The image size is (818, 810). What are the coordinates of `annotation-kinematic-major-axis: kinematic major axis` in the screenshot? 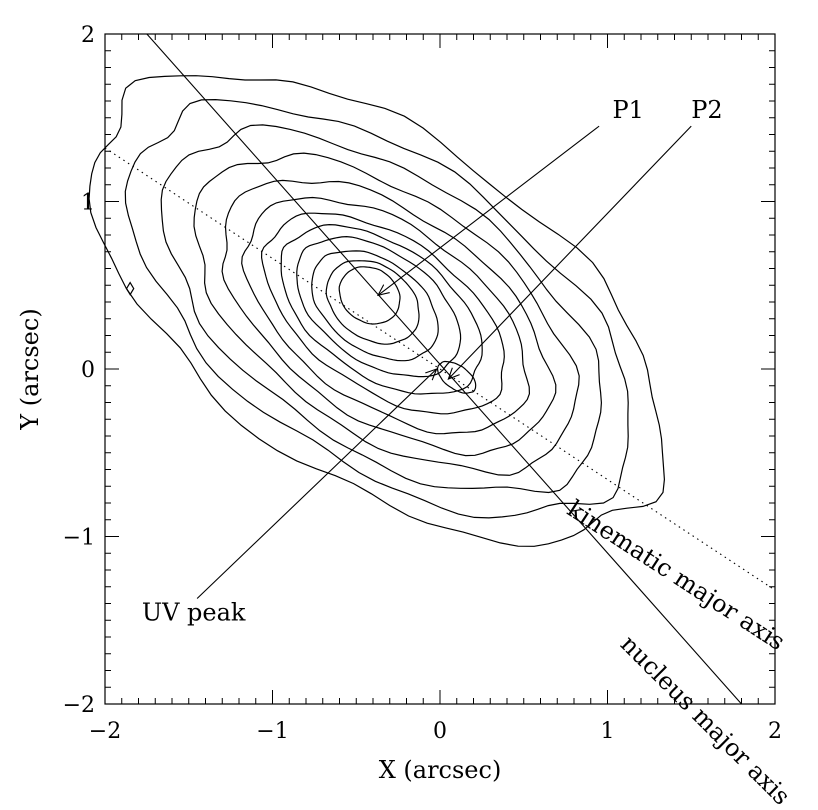 It's located at (676, 575).